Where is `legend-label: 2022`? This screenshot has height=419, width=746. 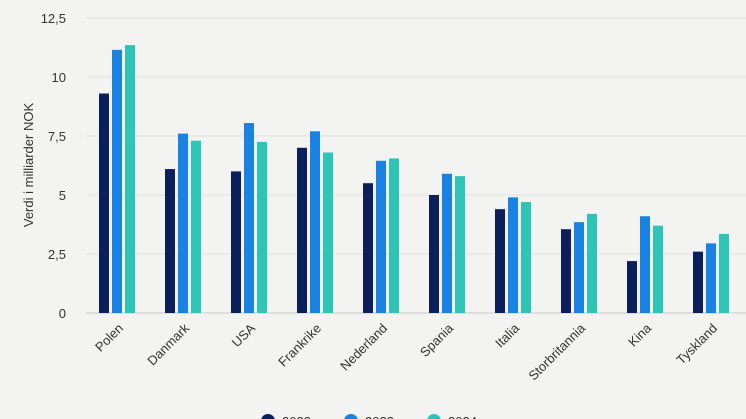 legend-label: 2022 is located at coordinates (296, 416).